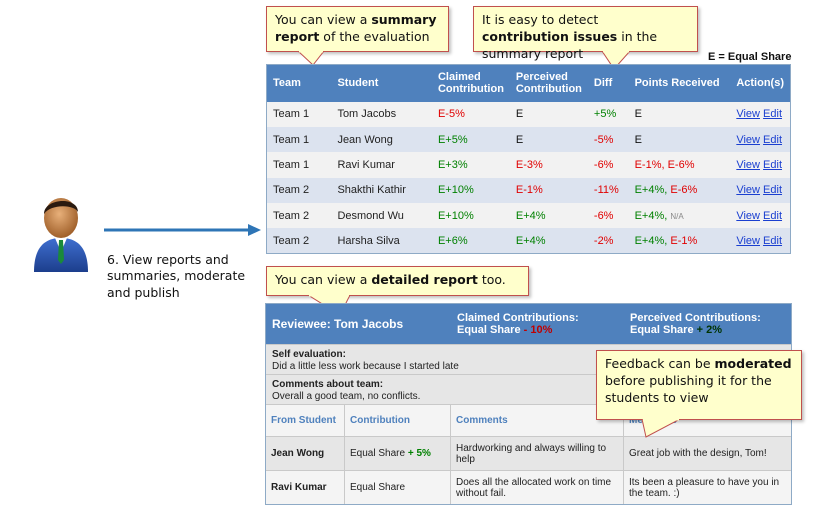 The height and width of the screenshot is (529, 831). What do you see at coordinates (378, 453) in the screenshot?
I see `contribution-value: Equal Share` at bounding box center [378, 453].